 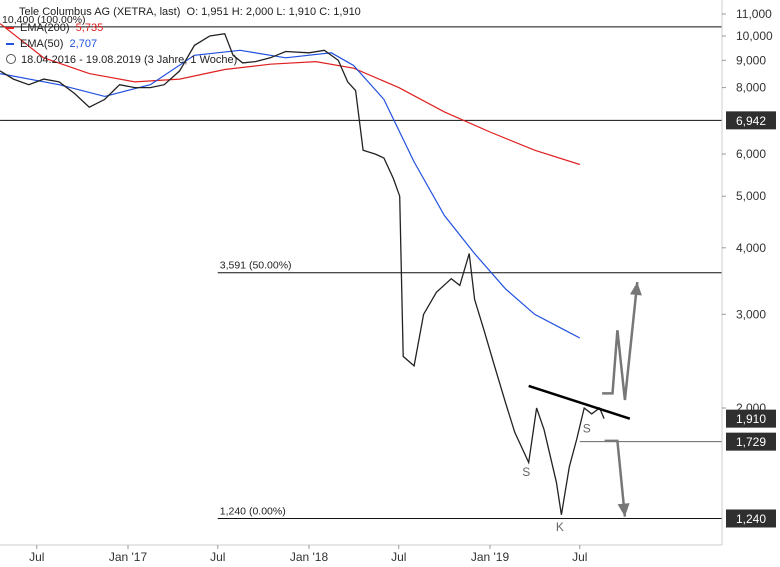 What do you see at coordinates (42, 44) in the screenshot?
I see `legend-ema50-label: EMA(50)` at bounding box center [42, 44].